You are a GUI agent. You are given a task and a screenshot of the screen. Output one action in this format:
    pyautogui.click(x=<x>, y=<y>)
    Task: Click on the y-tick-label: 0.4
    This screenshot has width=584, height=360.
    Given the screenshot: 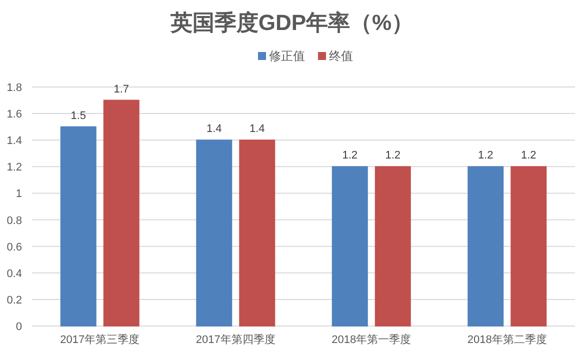 What is the action you would take?
    pyautogui.click(x=14, y=274)
    